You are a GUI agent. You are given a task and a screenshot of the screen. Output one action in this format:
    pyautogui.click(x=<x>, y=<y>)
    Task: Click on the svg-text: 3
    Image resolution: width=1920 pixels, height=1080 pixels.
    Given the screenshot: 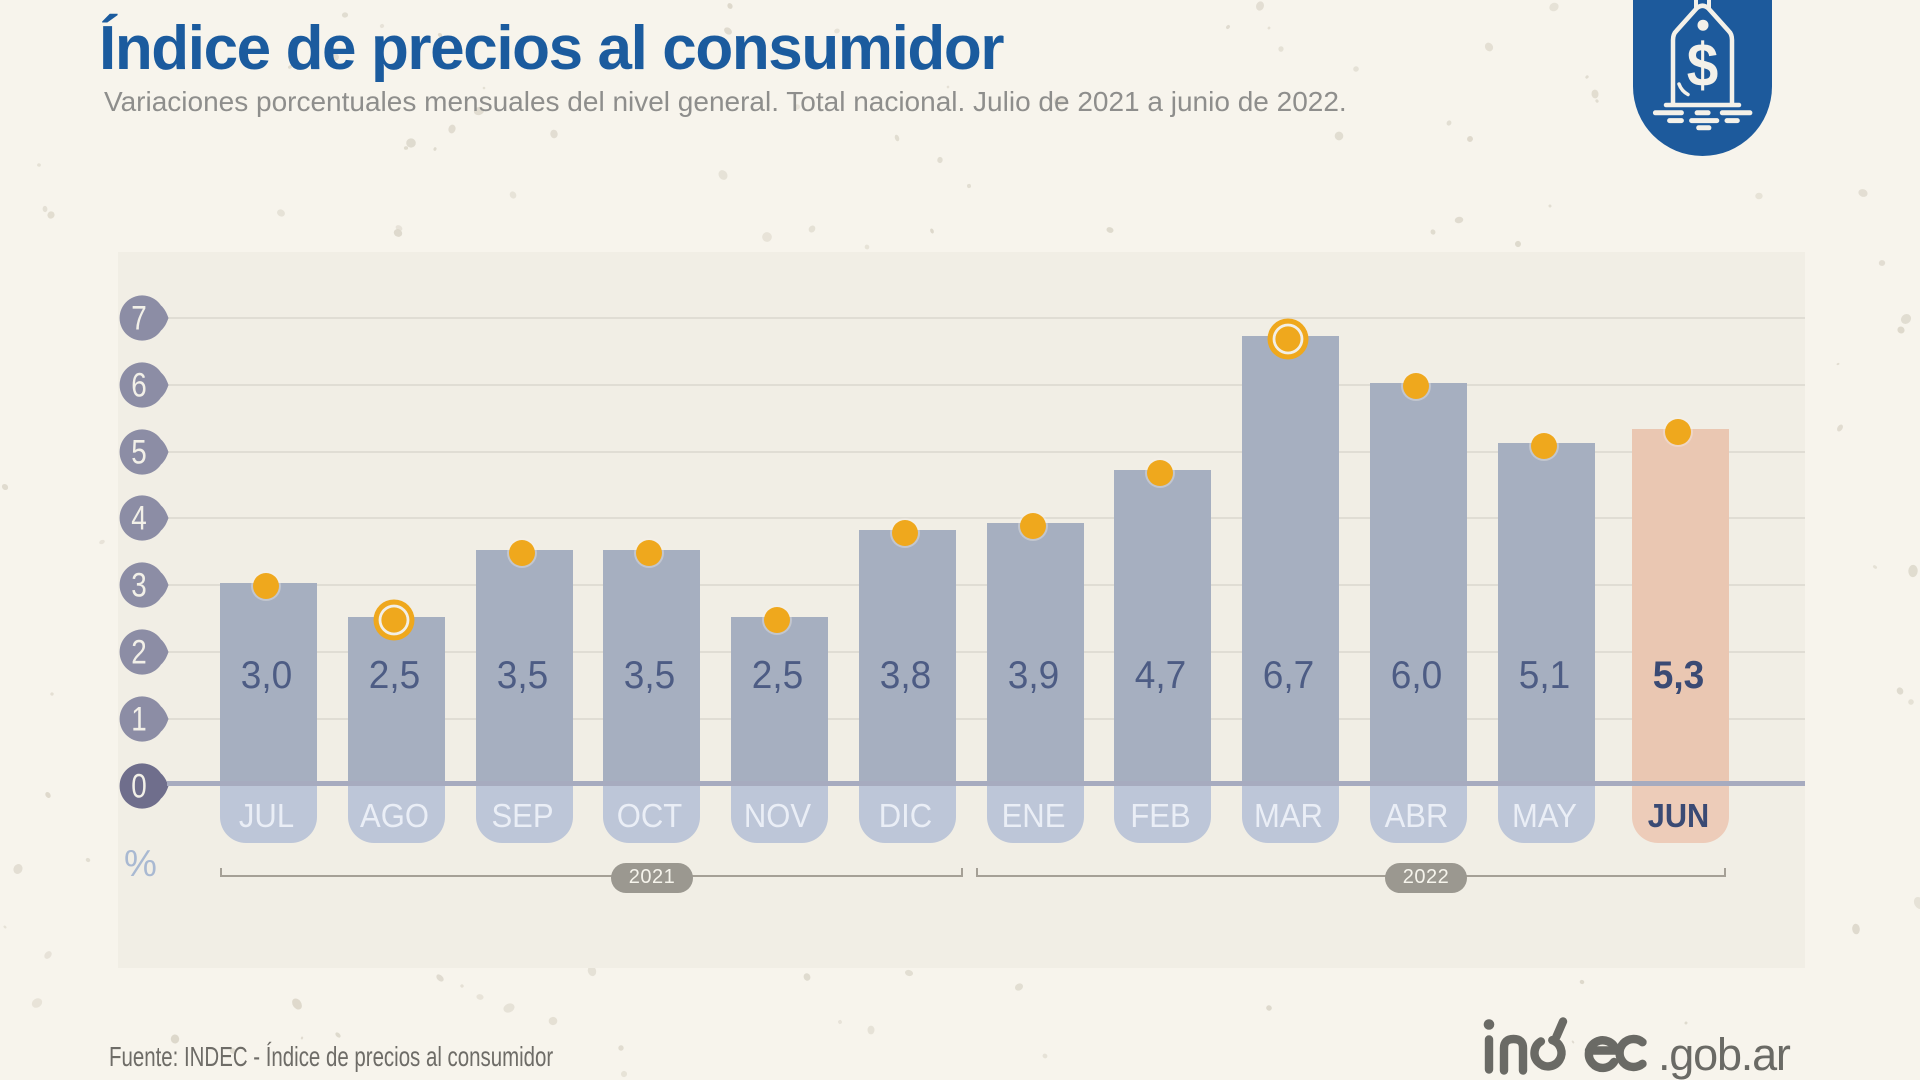 What is the action you would take?
    pyautogui.click(x=139, y=586)
    